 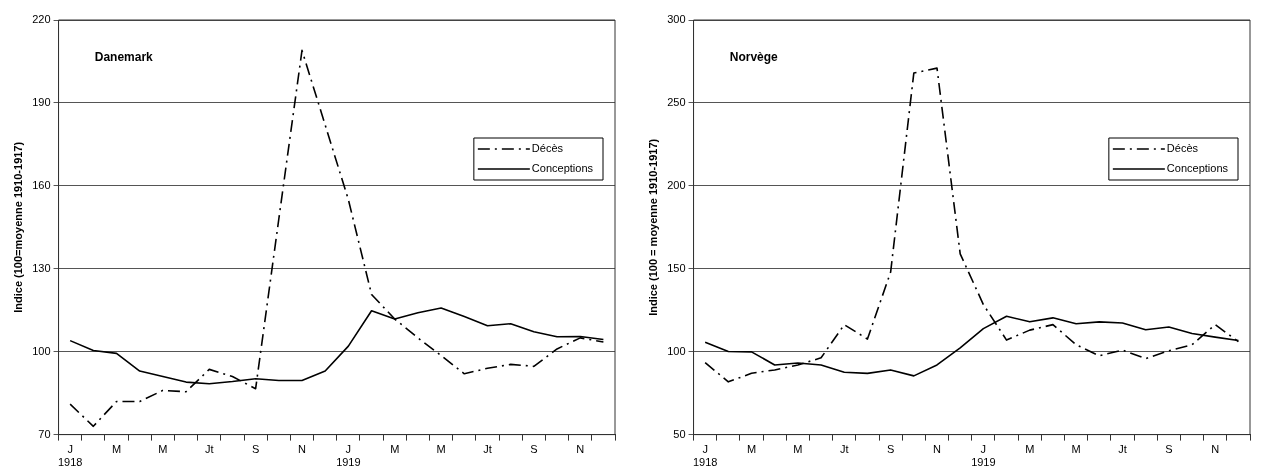 I want to click on y-tick-label: 200, so click(x=676, y=184).